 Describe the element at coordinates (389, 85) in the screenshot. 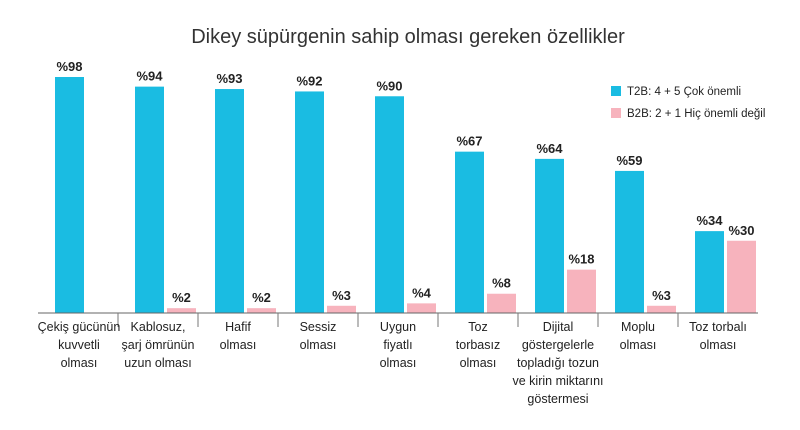

I see `value-label-t2b-4: %90` at that location.